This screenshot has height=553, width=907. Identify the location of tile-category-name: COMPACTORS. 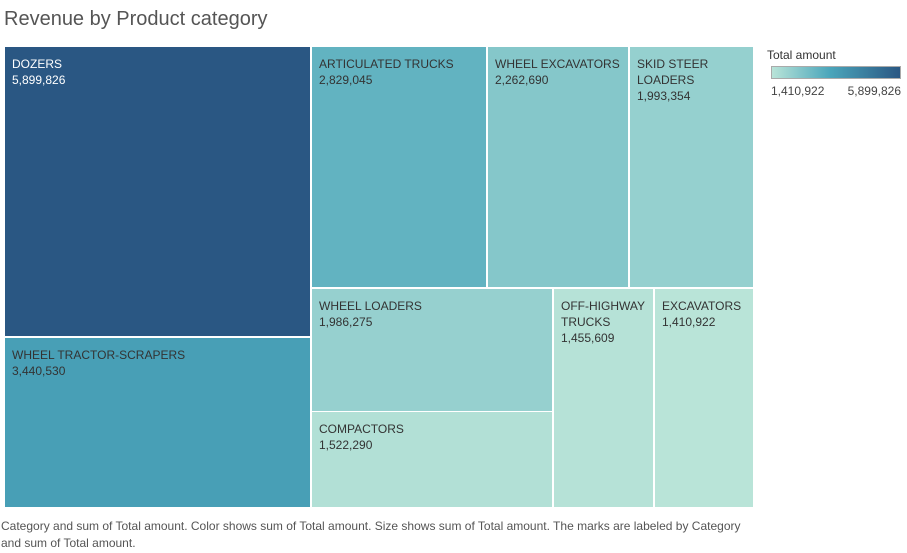
(361, 429).